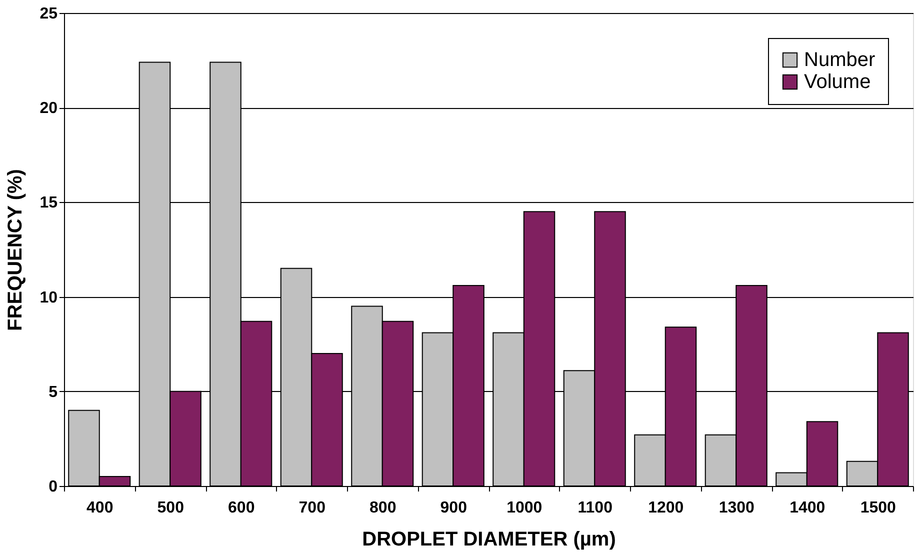  What do you see at coordinates (808, 508) in the screenshot?
I see `x-tick-label: 1400` at bounding box center [808, 508].